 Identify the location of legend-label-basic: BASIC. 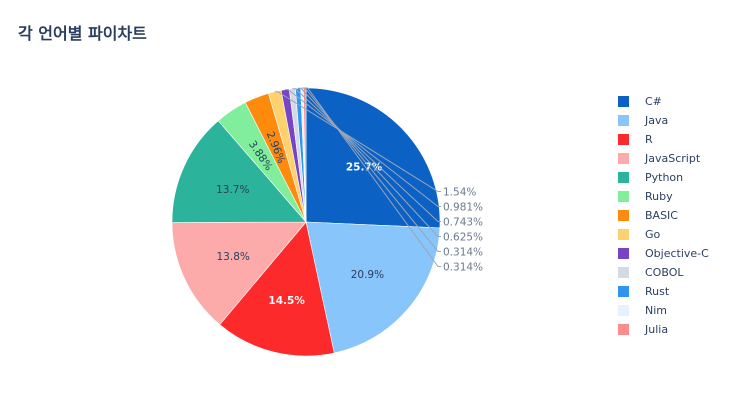
(661, 215).